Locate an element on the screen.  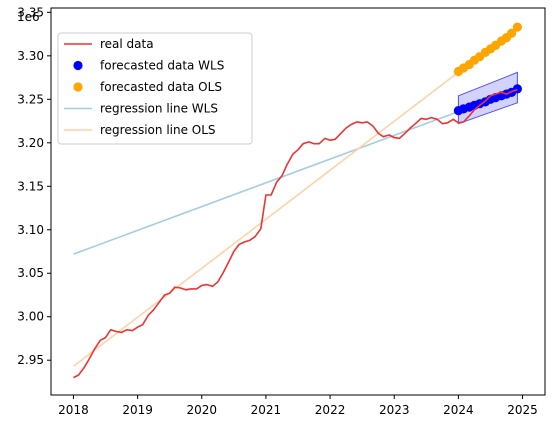
x-tick-label: 2024 is located at coordinates (458, 410).